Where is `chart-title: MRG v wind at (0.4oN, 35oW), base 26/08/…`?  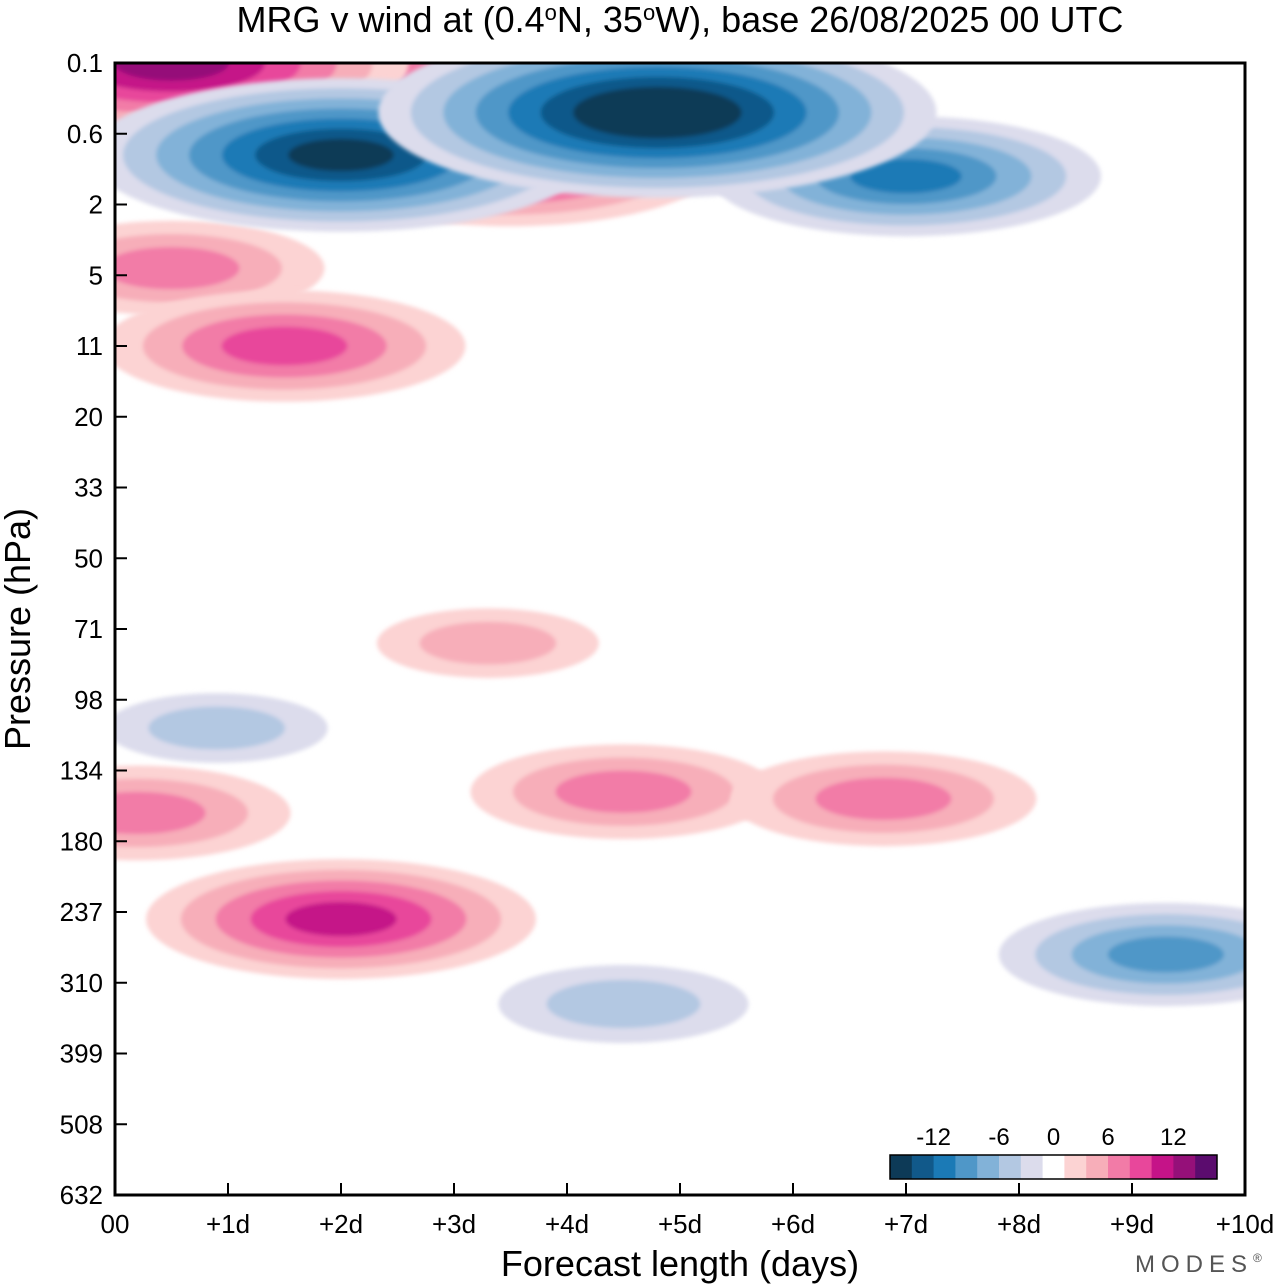 chart-title: MRG v wind at (0.4oN, 35oW), base 26/08/… is located at coordinates (680, 20).